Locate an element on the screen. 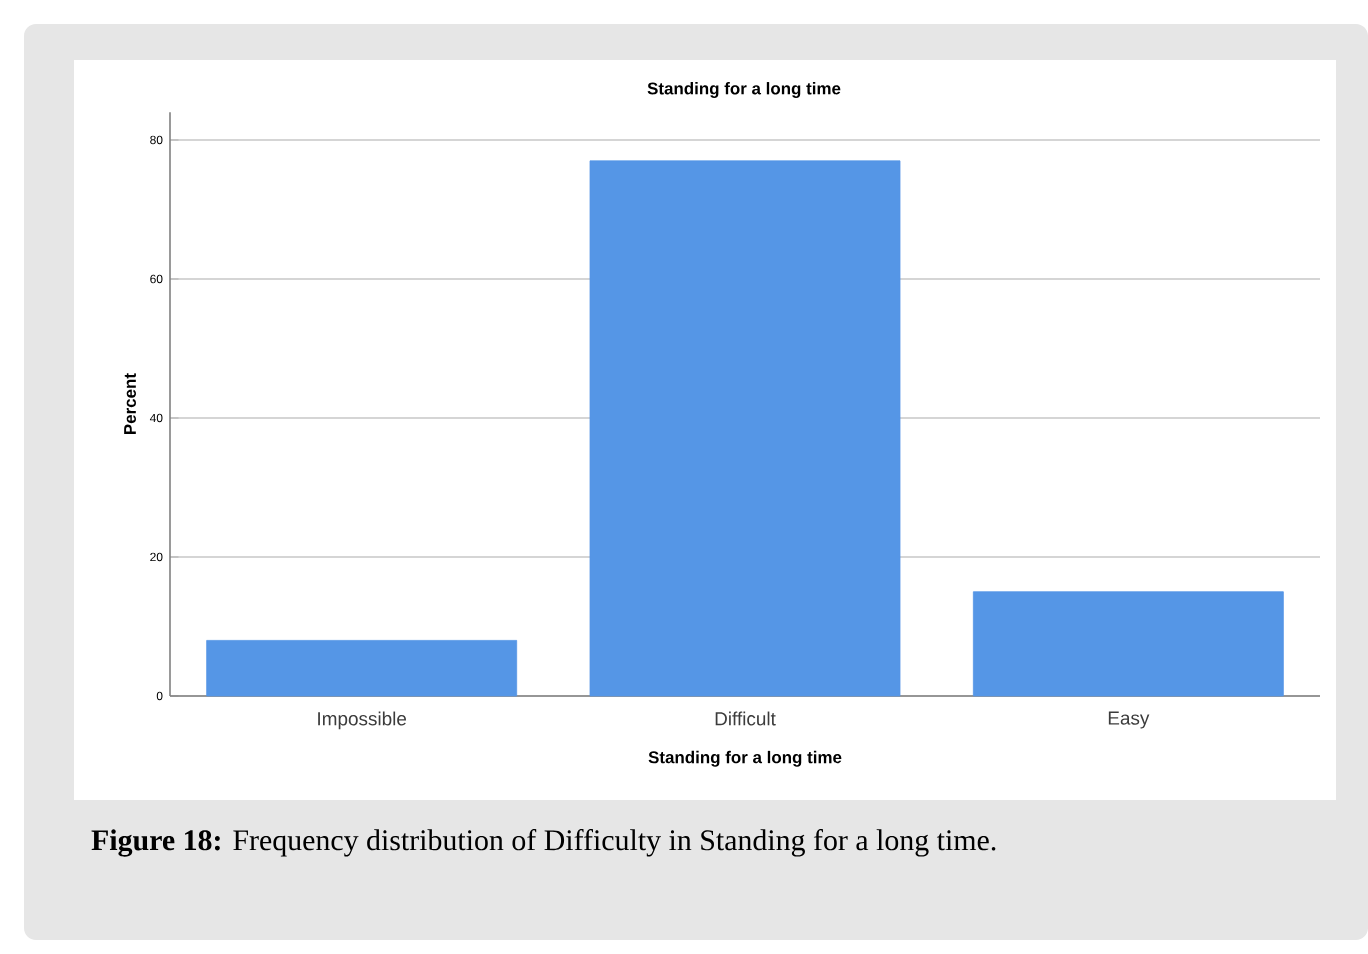 Image resolution: width=1368 pixels, height=954 pixels. x-tick-label: Difficult is located at coordinates (745, 718).